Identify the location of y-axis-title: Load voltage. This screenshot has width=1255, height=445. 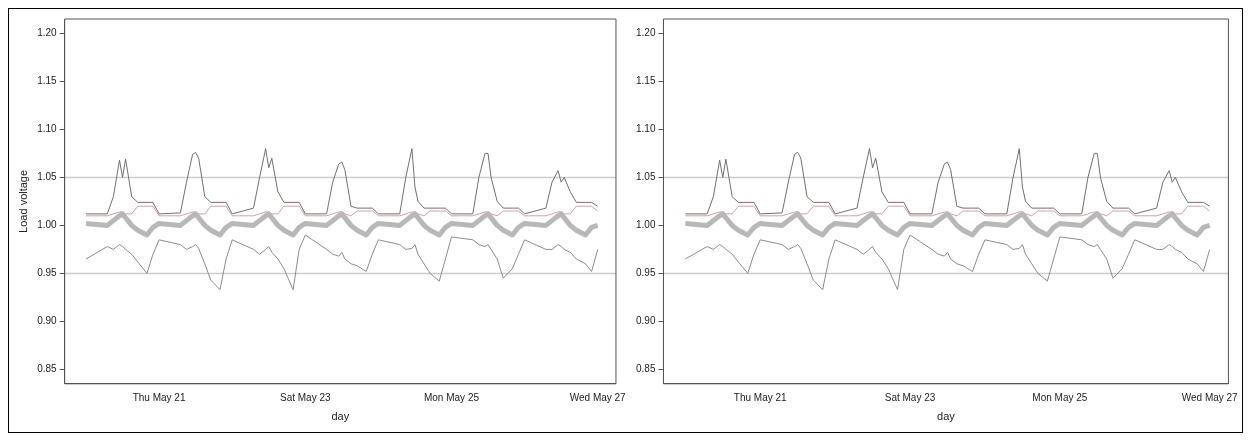
(22, 201).